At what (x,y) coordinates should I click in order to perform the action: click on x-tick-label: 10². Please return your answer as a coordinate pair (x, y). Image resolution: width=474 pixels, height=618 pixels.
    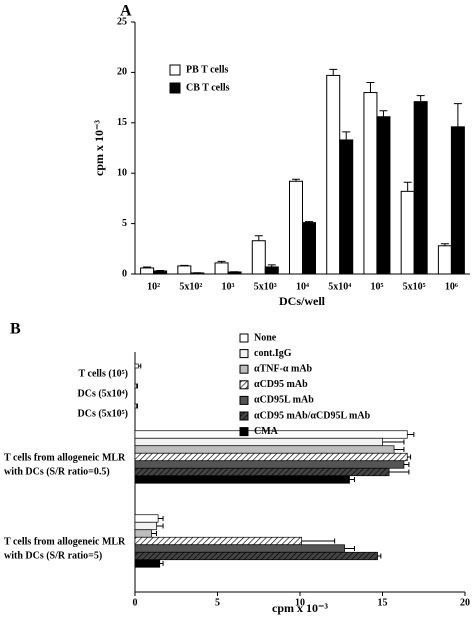
    Looking at the image, I should click on (153, 286).